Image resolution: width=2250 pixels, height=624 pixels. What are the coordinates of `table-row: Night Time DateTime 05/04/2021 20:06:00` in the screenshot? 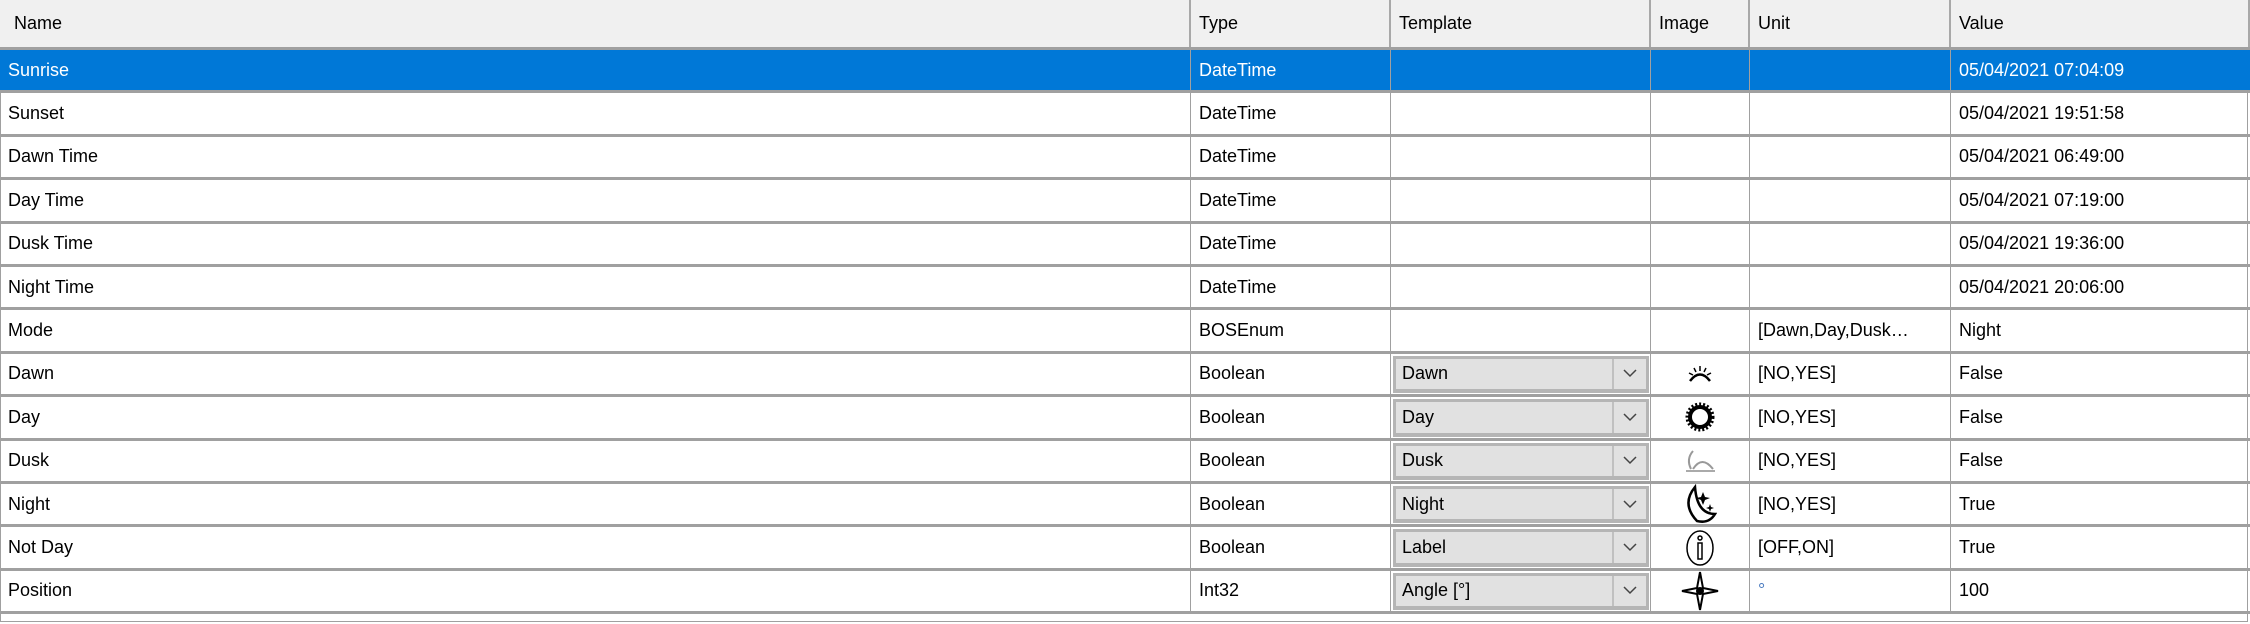 It's located at (1125, 289).